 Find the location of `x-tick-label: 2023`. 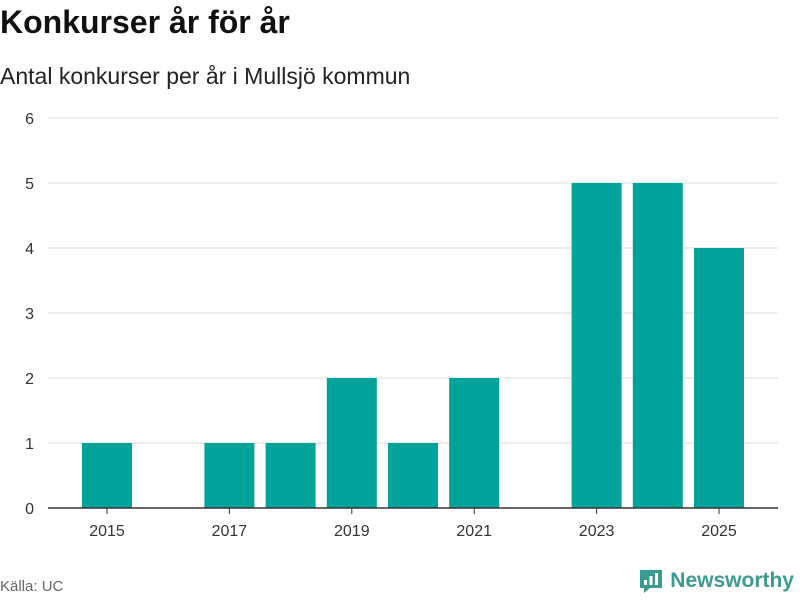

x-tick-label: 2023 is located at coordinates (597, 531).